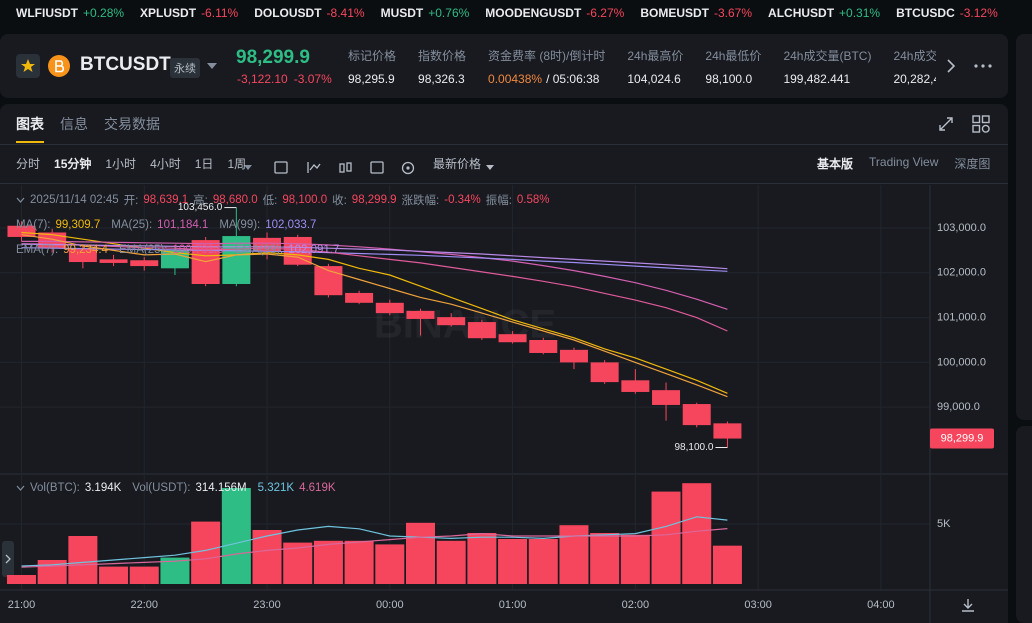 This screenshot has width=1032, height=623. I want to click on fullscreen-icon, so click(946, 124).